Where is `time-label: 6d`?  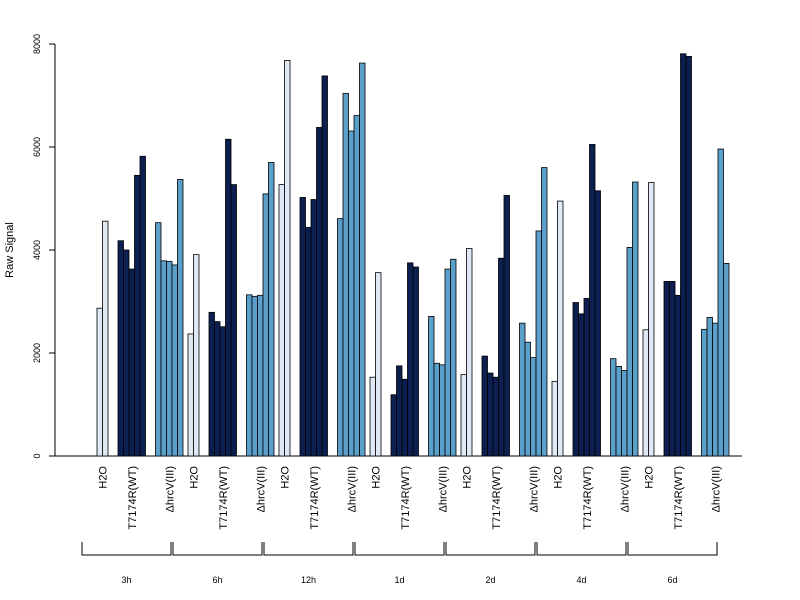
time-label: 6d is located at coordinates (672, 580).